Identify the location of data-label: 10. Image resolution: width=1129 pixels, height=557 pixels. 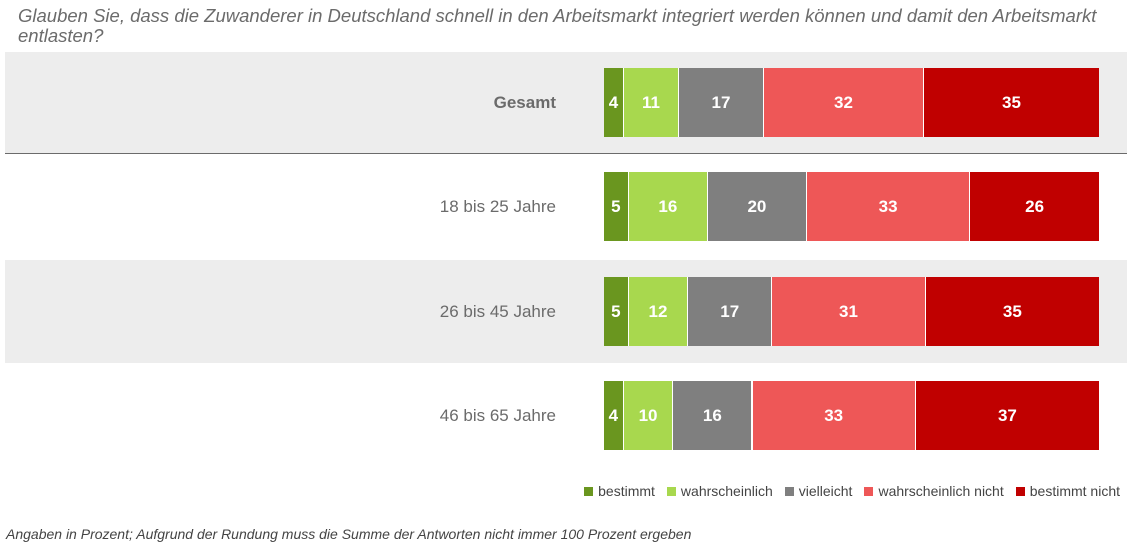
(648, 415).